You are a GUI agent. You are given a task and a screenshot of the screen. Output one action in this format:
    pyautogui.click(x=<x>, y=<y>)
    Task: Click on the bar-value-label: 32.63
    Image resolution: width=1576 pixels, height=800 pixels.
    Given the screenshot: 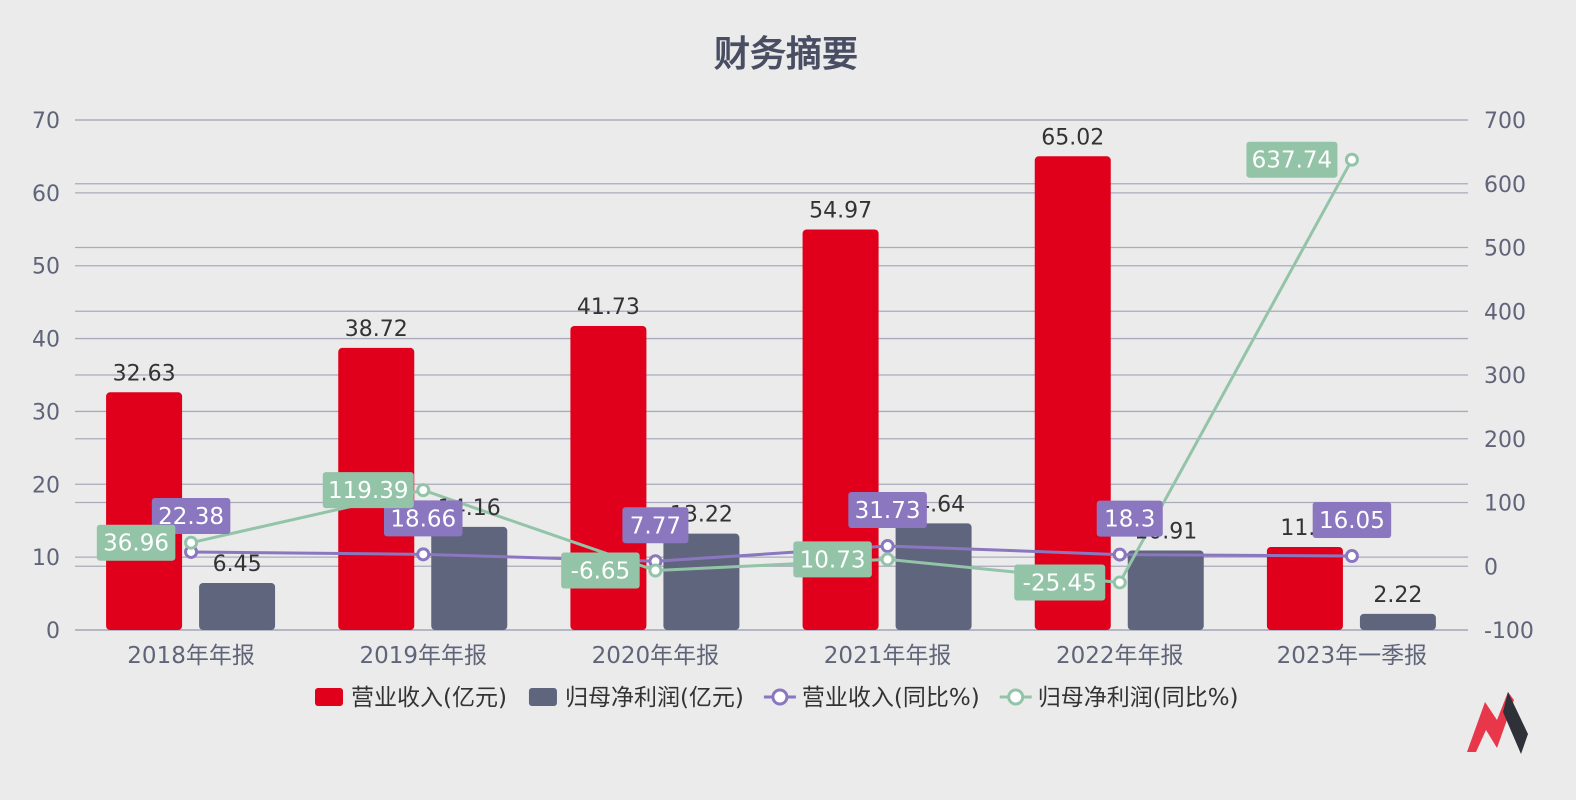 What is the action you would take?
    pyautogui.click(x=144, y=373)
    